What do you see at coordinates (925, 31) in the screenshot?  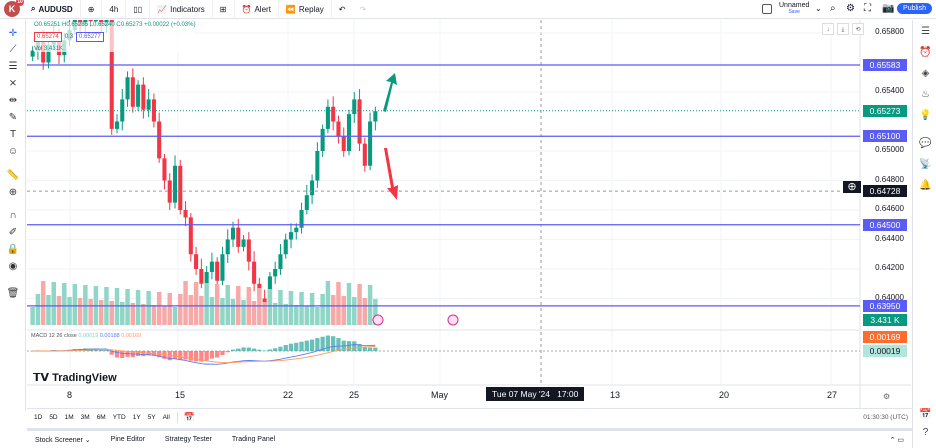 I see `watchlist-icon: ☰` at bounding box center [925, 31].